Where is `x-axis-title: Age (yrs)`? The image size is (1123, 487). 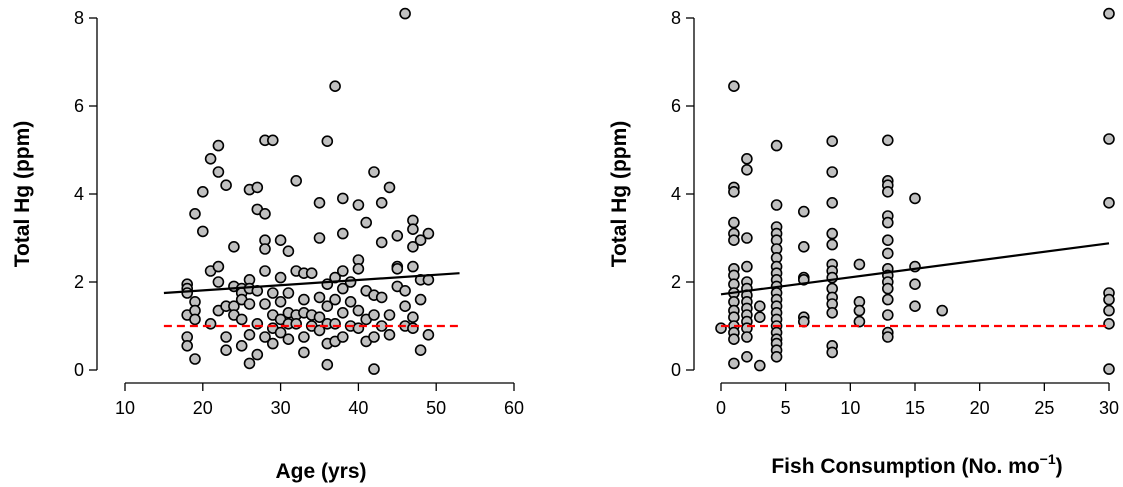
x-axis-title: Age (yrs) is located at coordinates (320, 471).